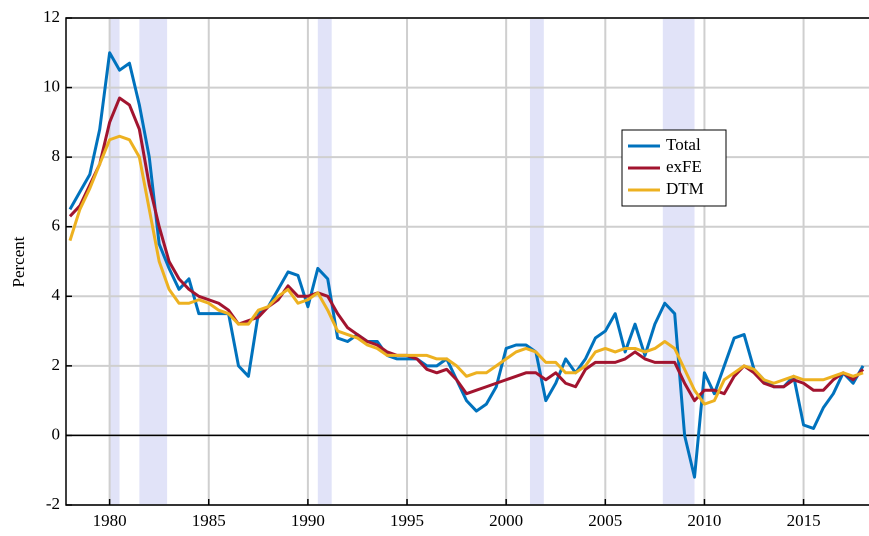 The width and height of the screenshot is (869, 536). I want to click on y-tick-label: 6, so click(56, 225).